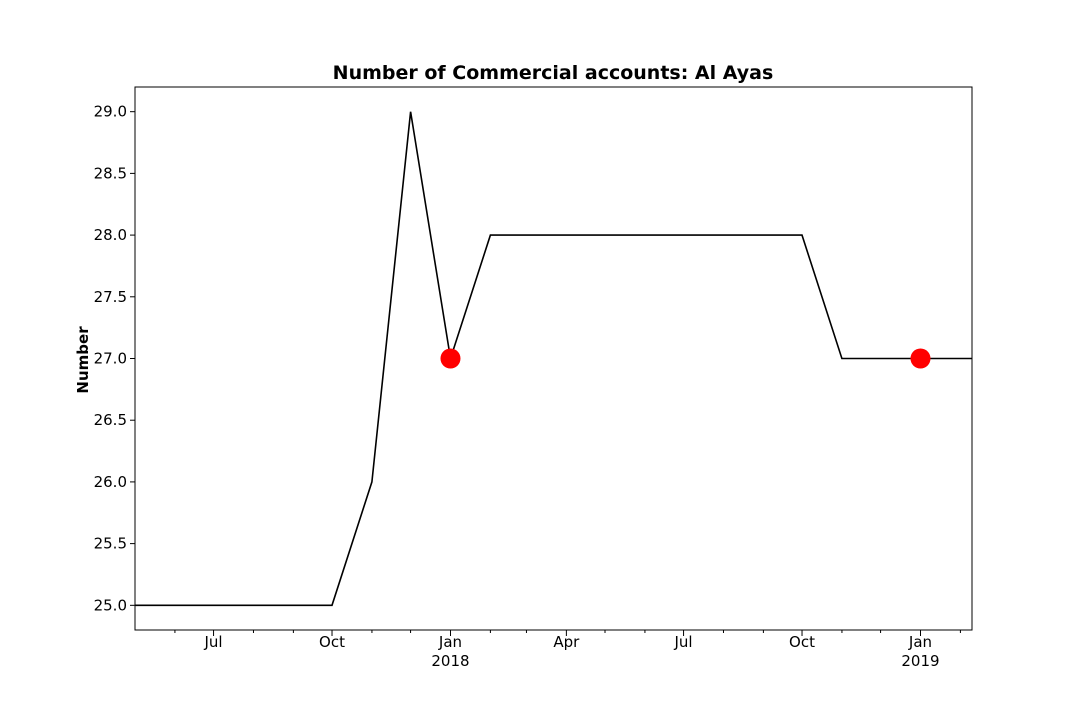  I want to click on y-tick-label: 25.5, so click(110, 544).